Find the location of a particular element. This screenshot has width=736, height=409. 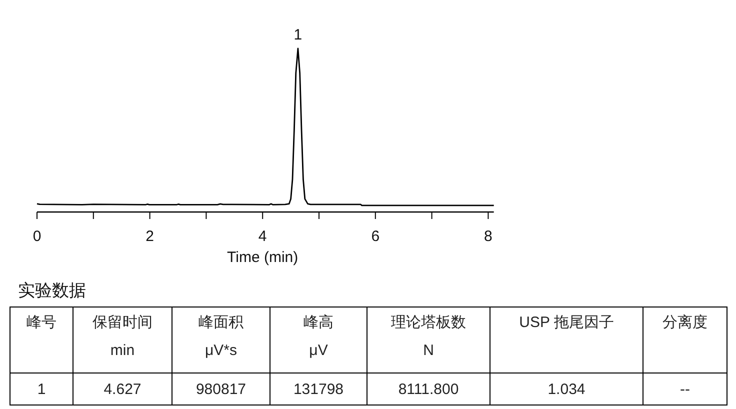

x-tick-label: 6 is located at coordinates (375, 236).